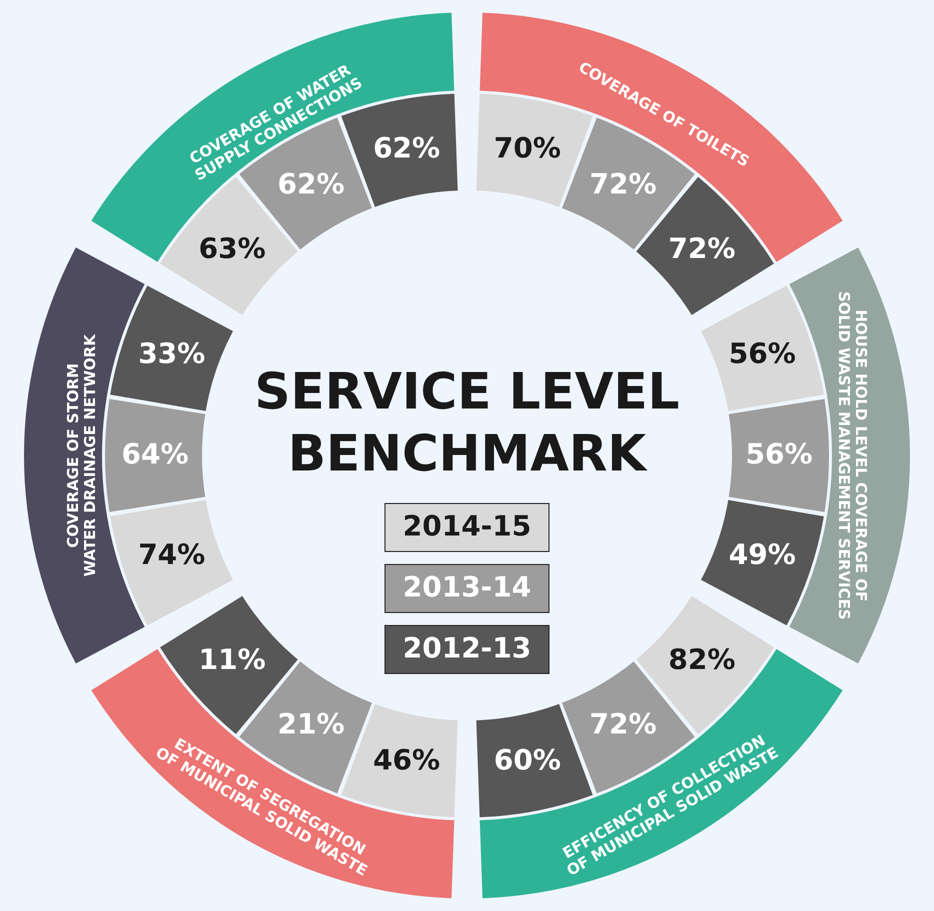 This screenshot has width=934, height=911. What do you see at coordinates (406, 760) in the screenshot?
I see `data-label: 46%` at bounding box center [406, 760].